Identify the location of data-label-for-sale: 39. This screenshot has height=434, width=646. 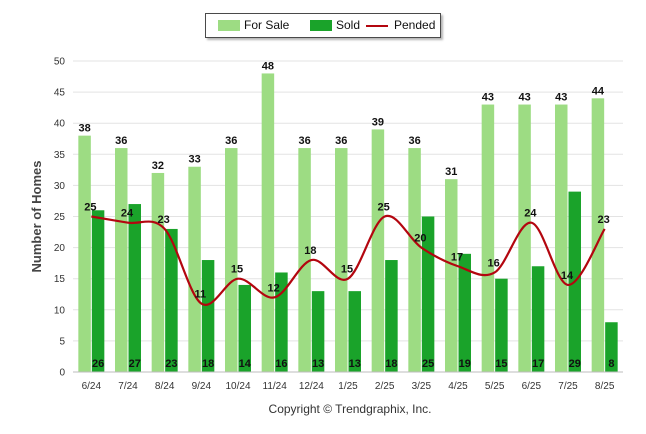
(378, 122).